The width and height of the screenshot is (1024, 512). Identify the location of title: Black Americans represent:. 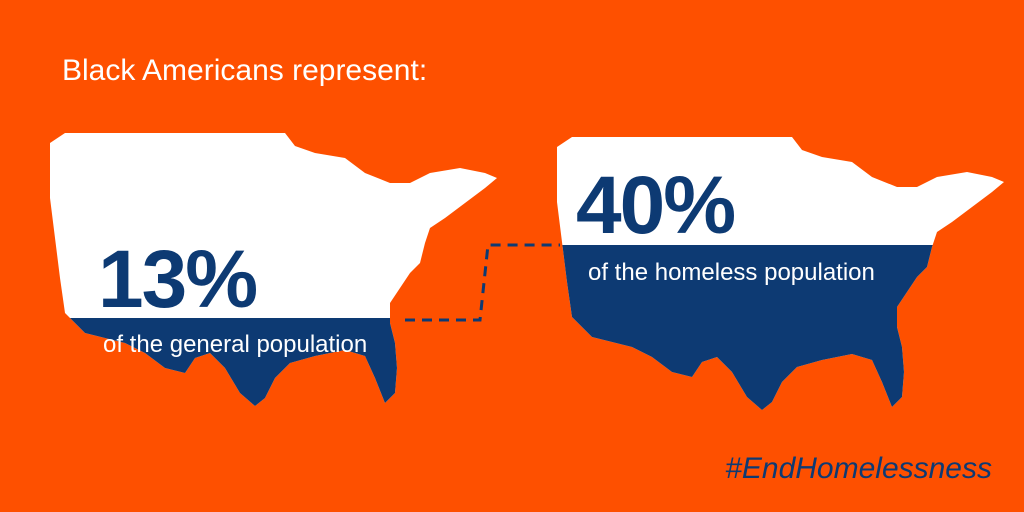
(244, 70).